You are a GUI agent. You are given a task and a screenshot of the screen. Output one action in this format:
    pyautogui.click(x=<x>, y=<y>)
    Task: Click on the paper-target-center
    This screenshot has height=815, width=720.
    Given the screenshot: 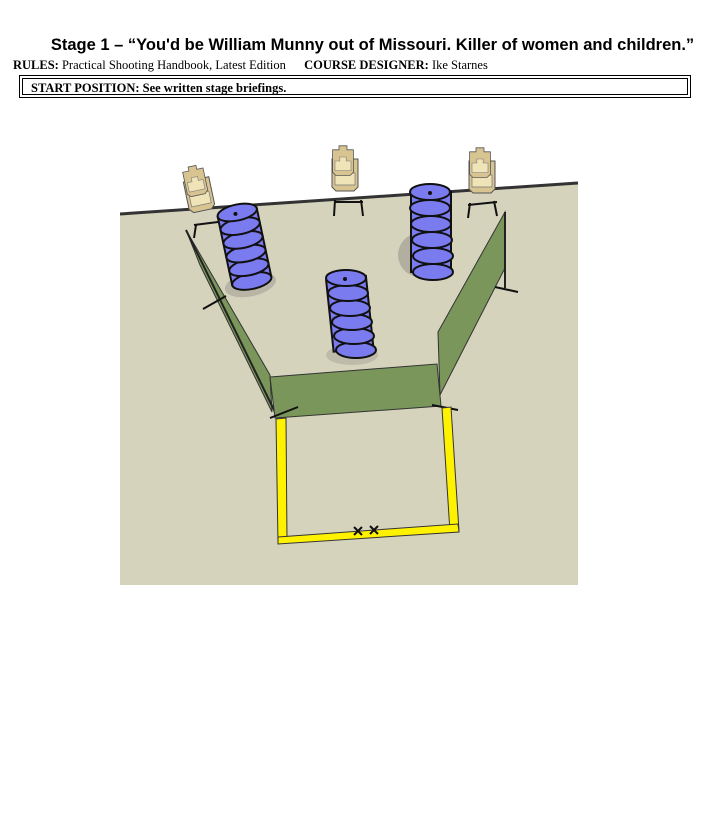 What is the action you would take?
    pyautogui.click(x=347, y=181)
    